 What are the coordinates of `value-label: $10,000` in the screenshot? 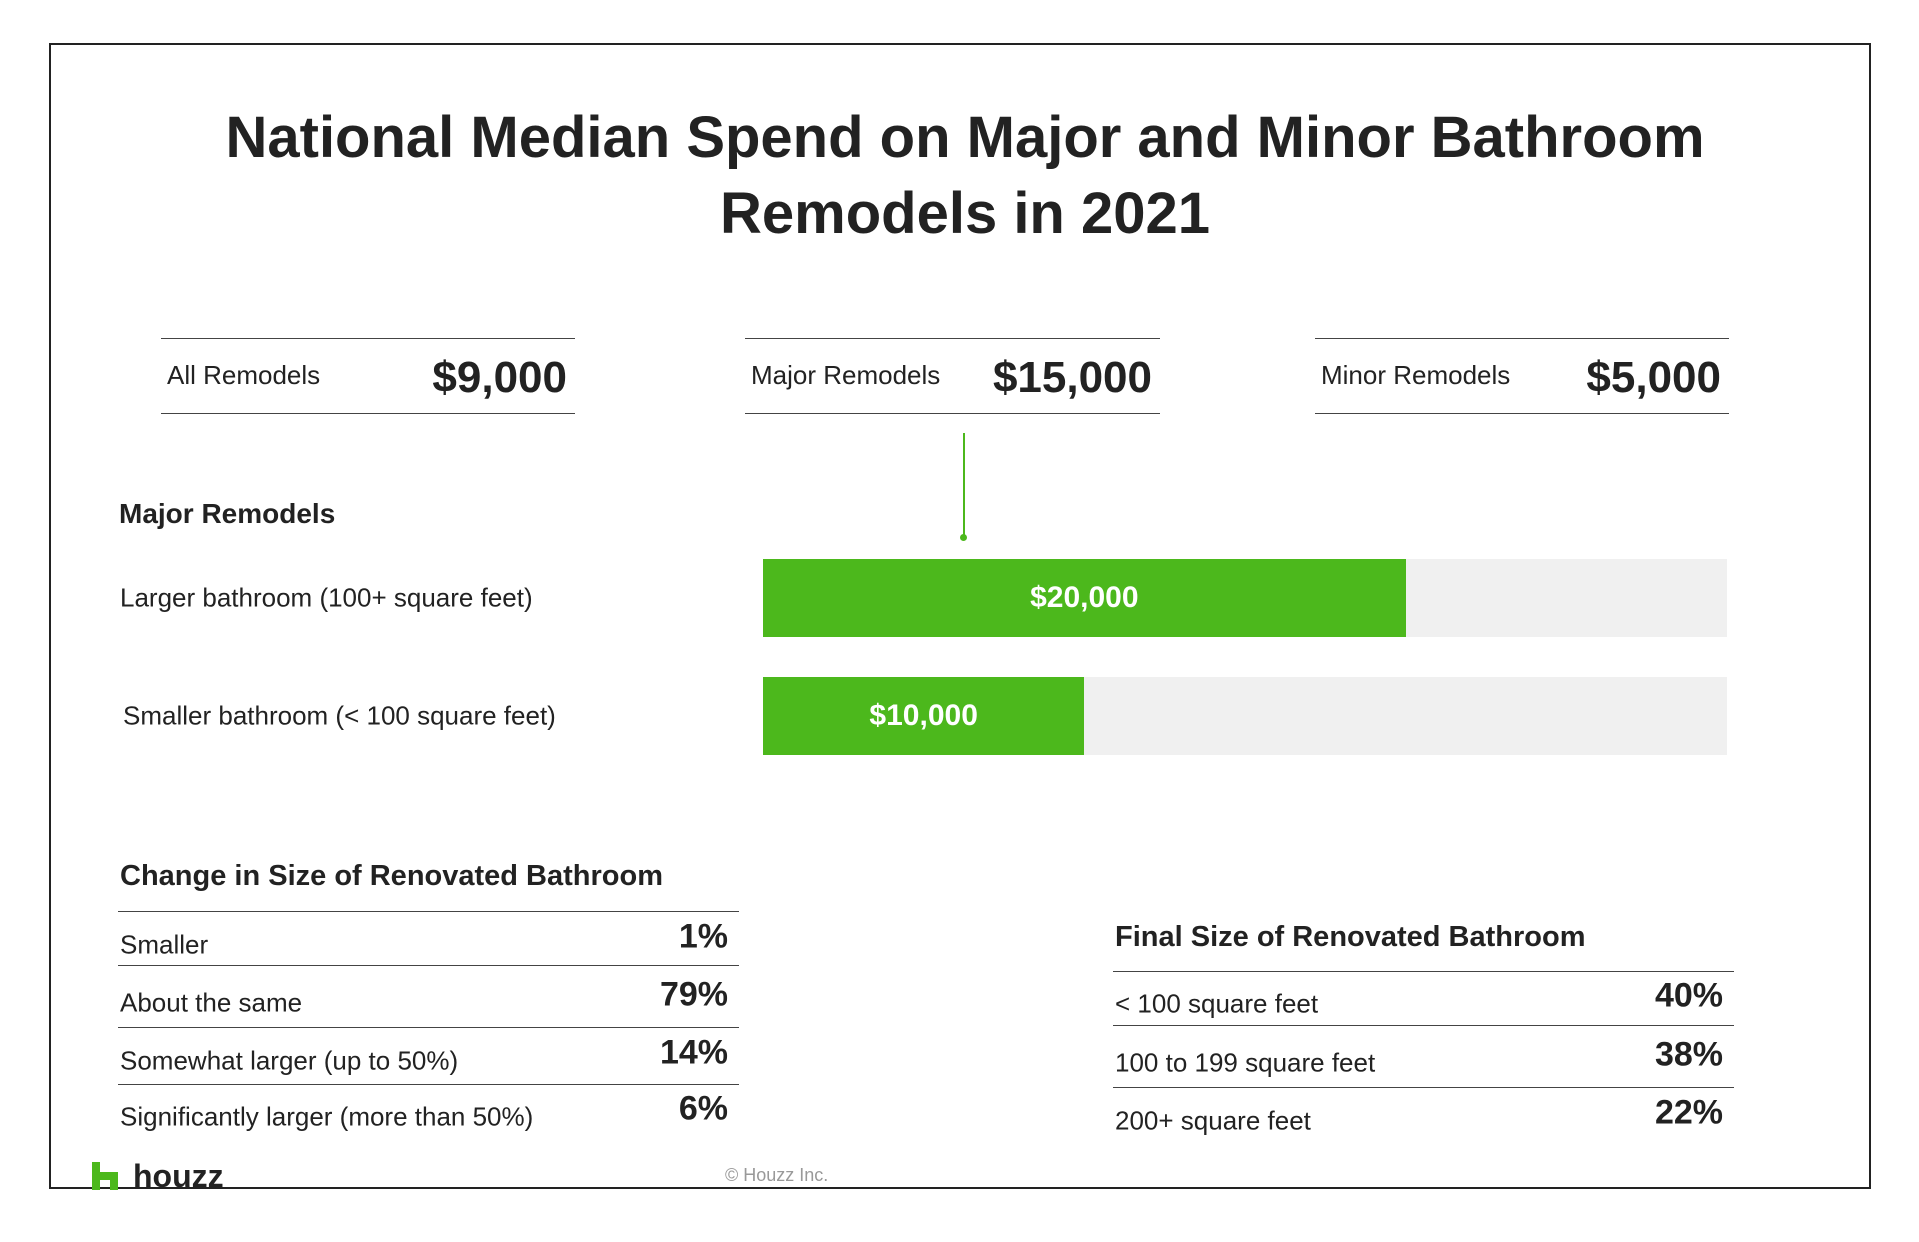 It's located at (923, 715).